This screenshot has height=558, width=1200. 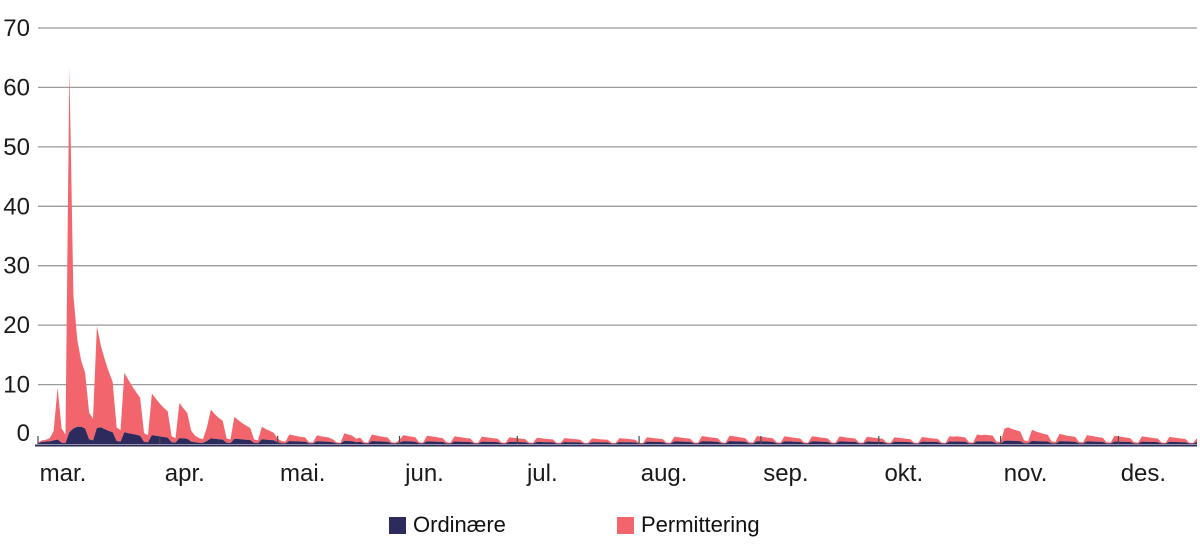 What do you see at coordinates (302, 473) in the screenshot?
I see `x-axis-label: mai.` at bounding box center [302, 473].